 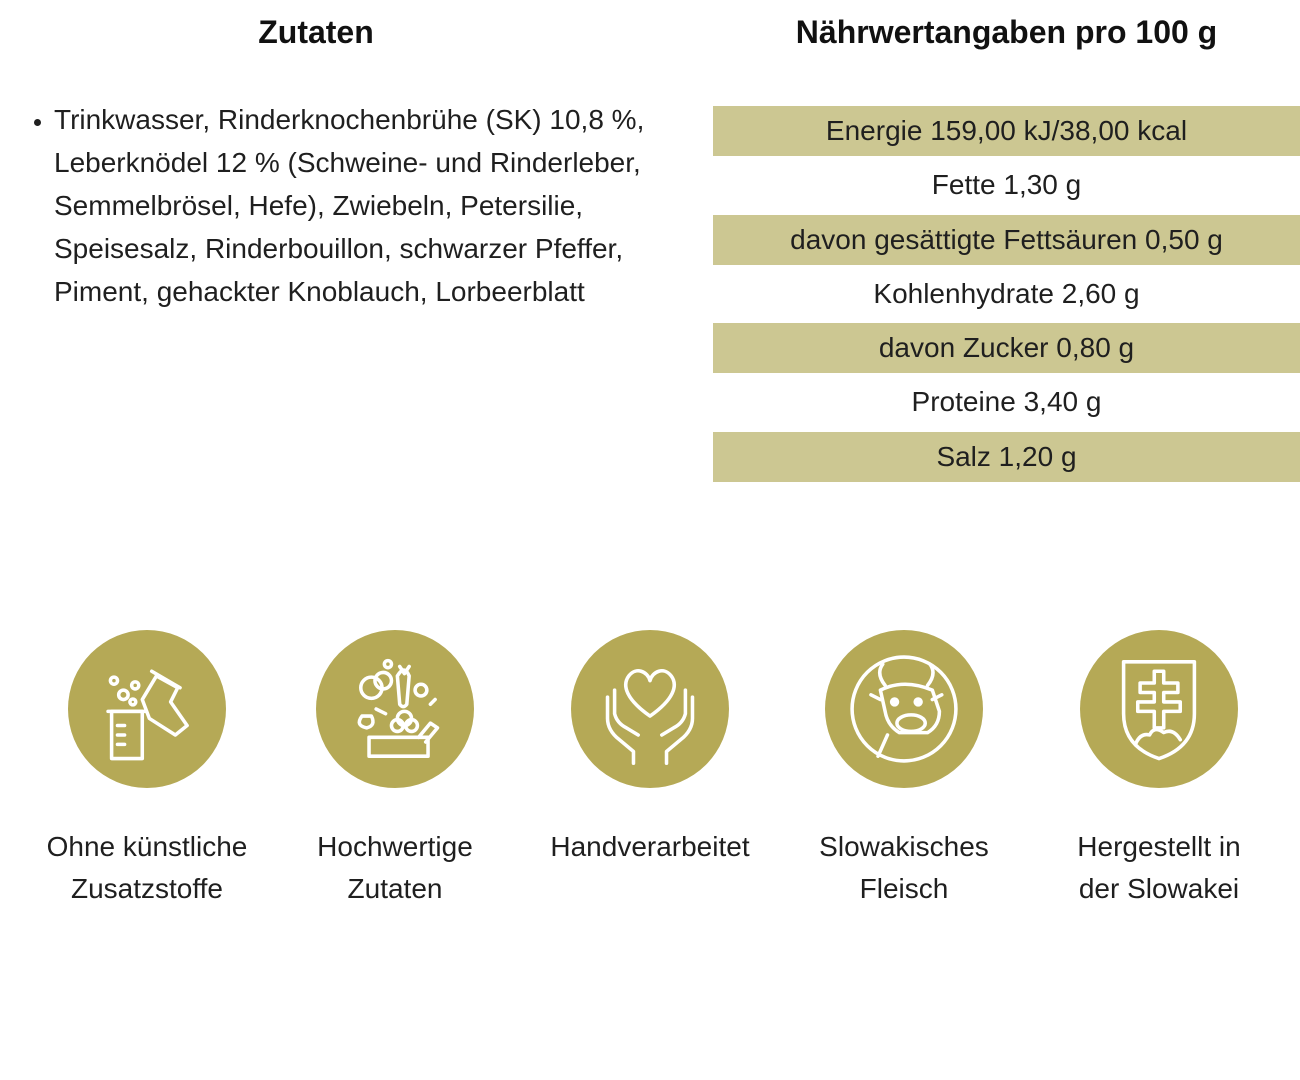 I want to click on feature-label-line1: Handverarbeitet, so click(x=650, y=846).